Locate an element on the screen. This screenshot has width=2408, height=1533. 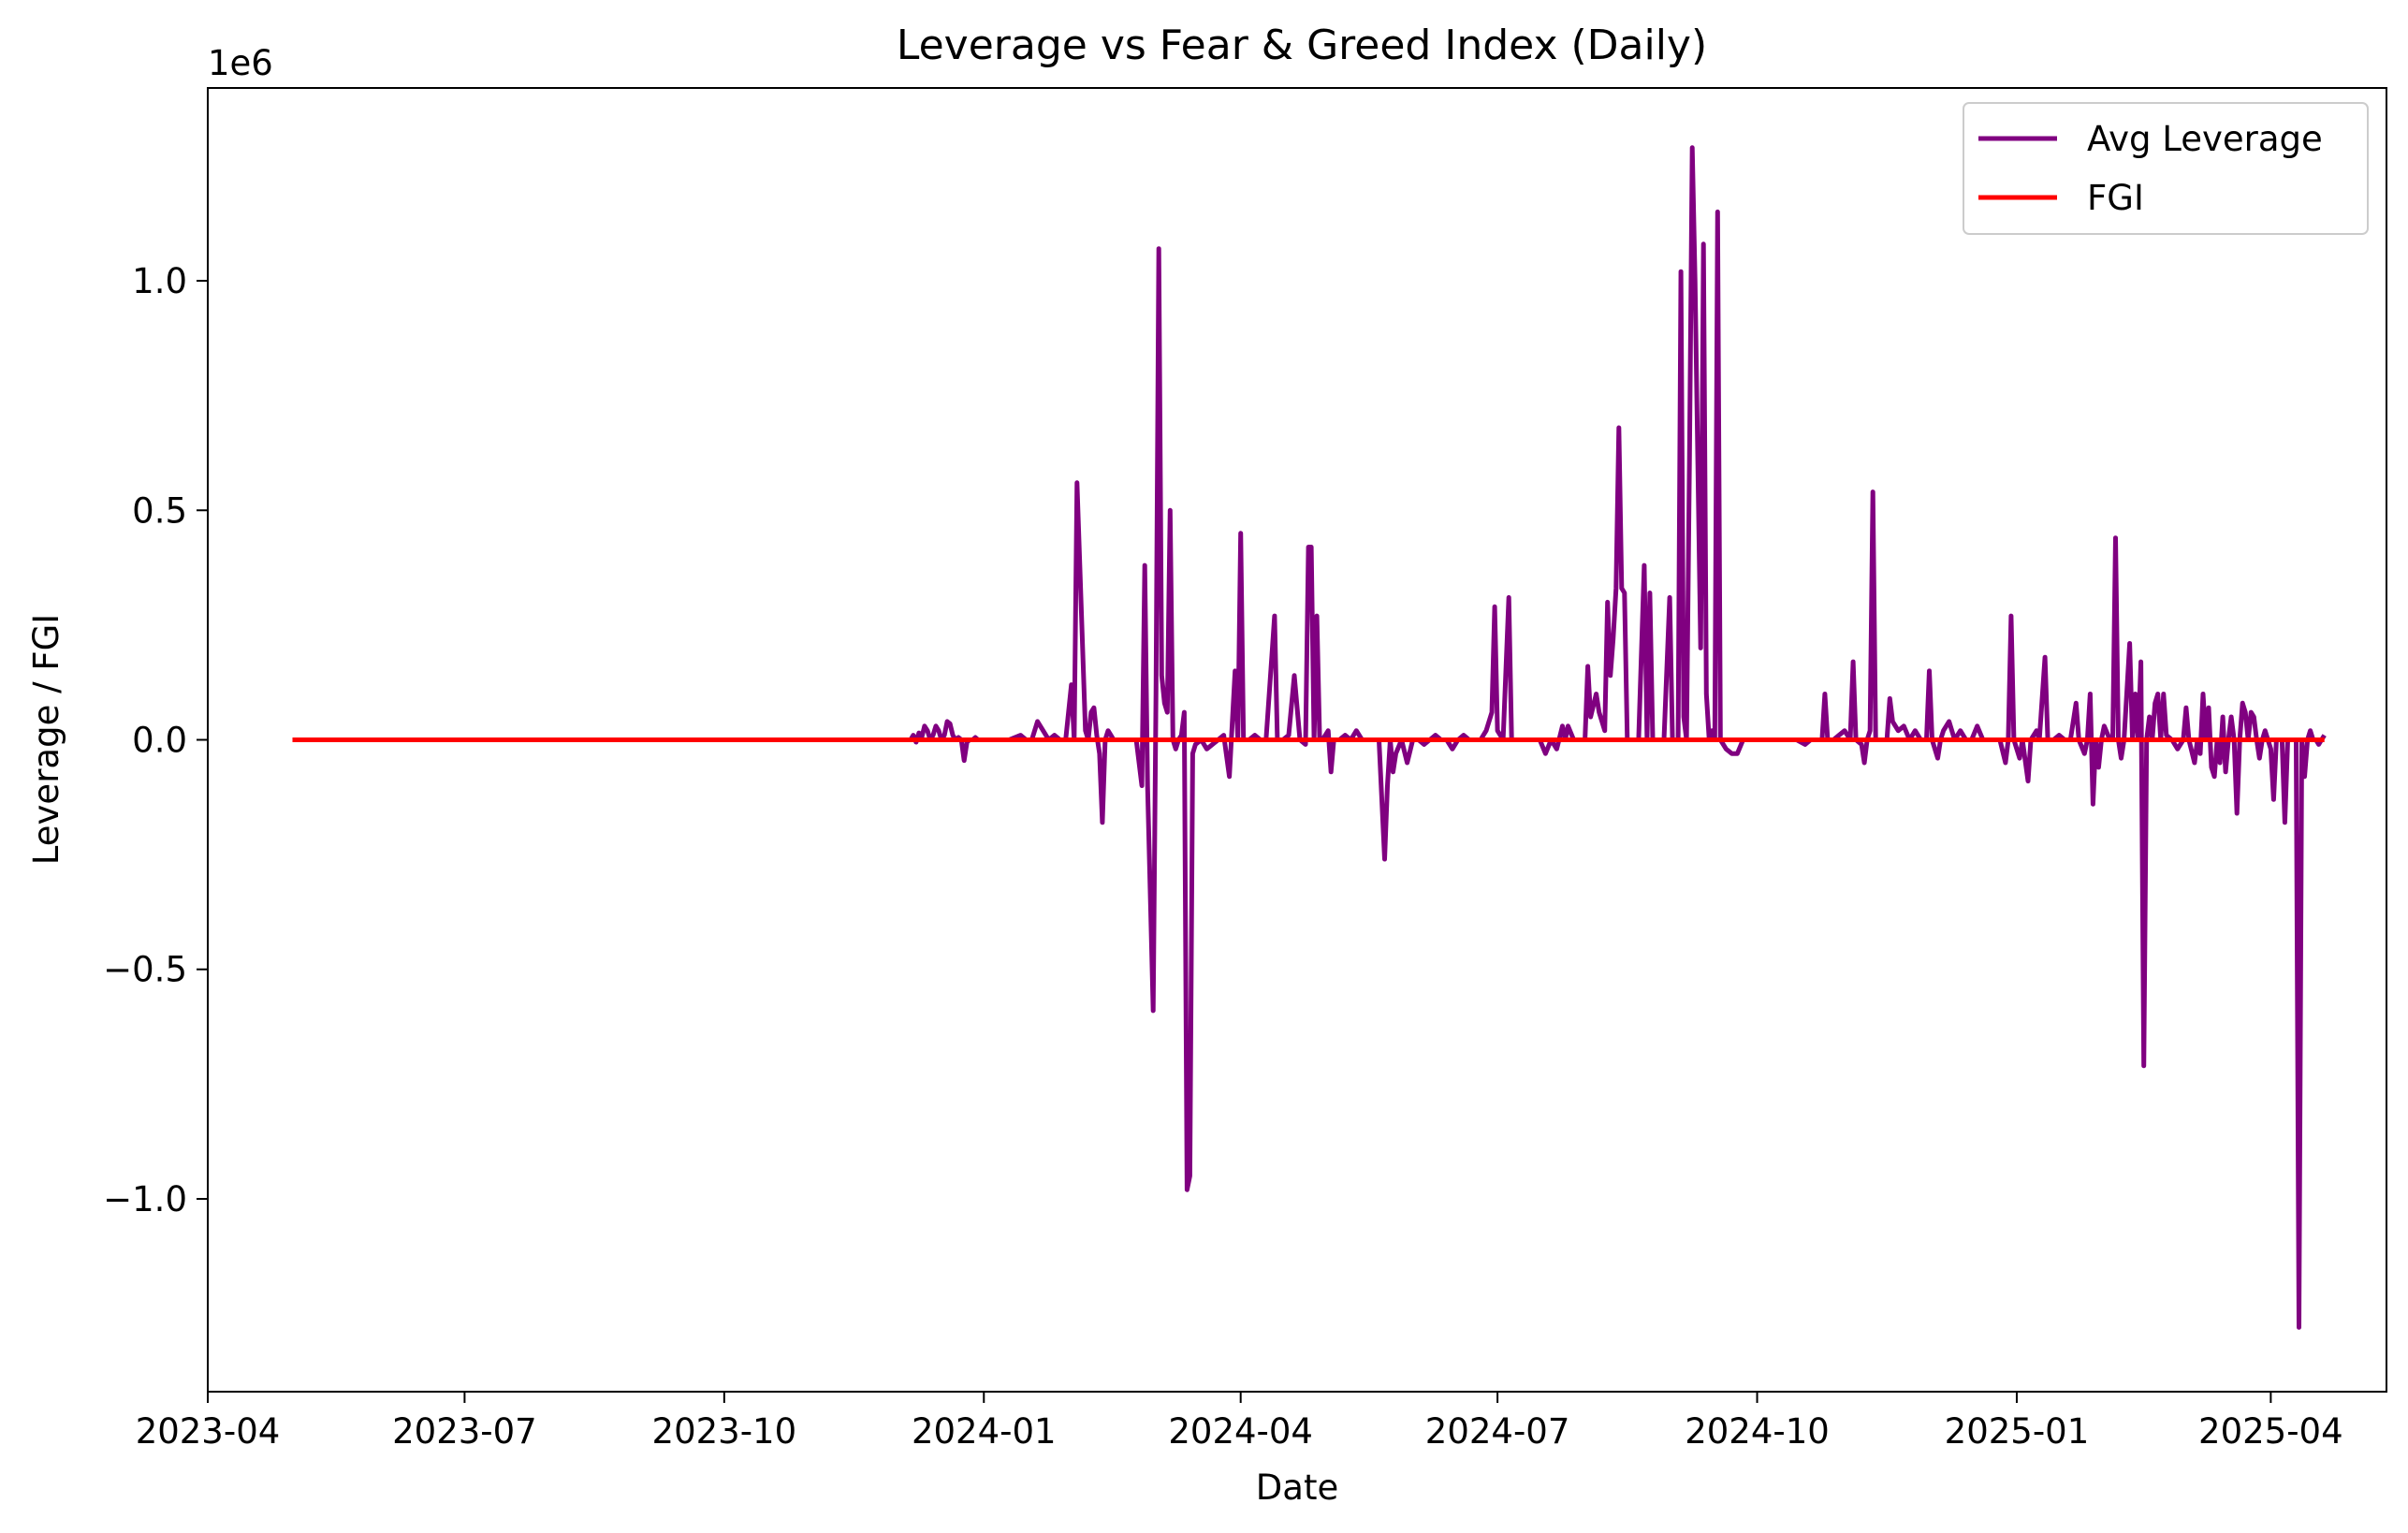
y-axis-label: Leverage / FGI is located at coordinates (46, 740).